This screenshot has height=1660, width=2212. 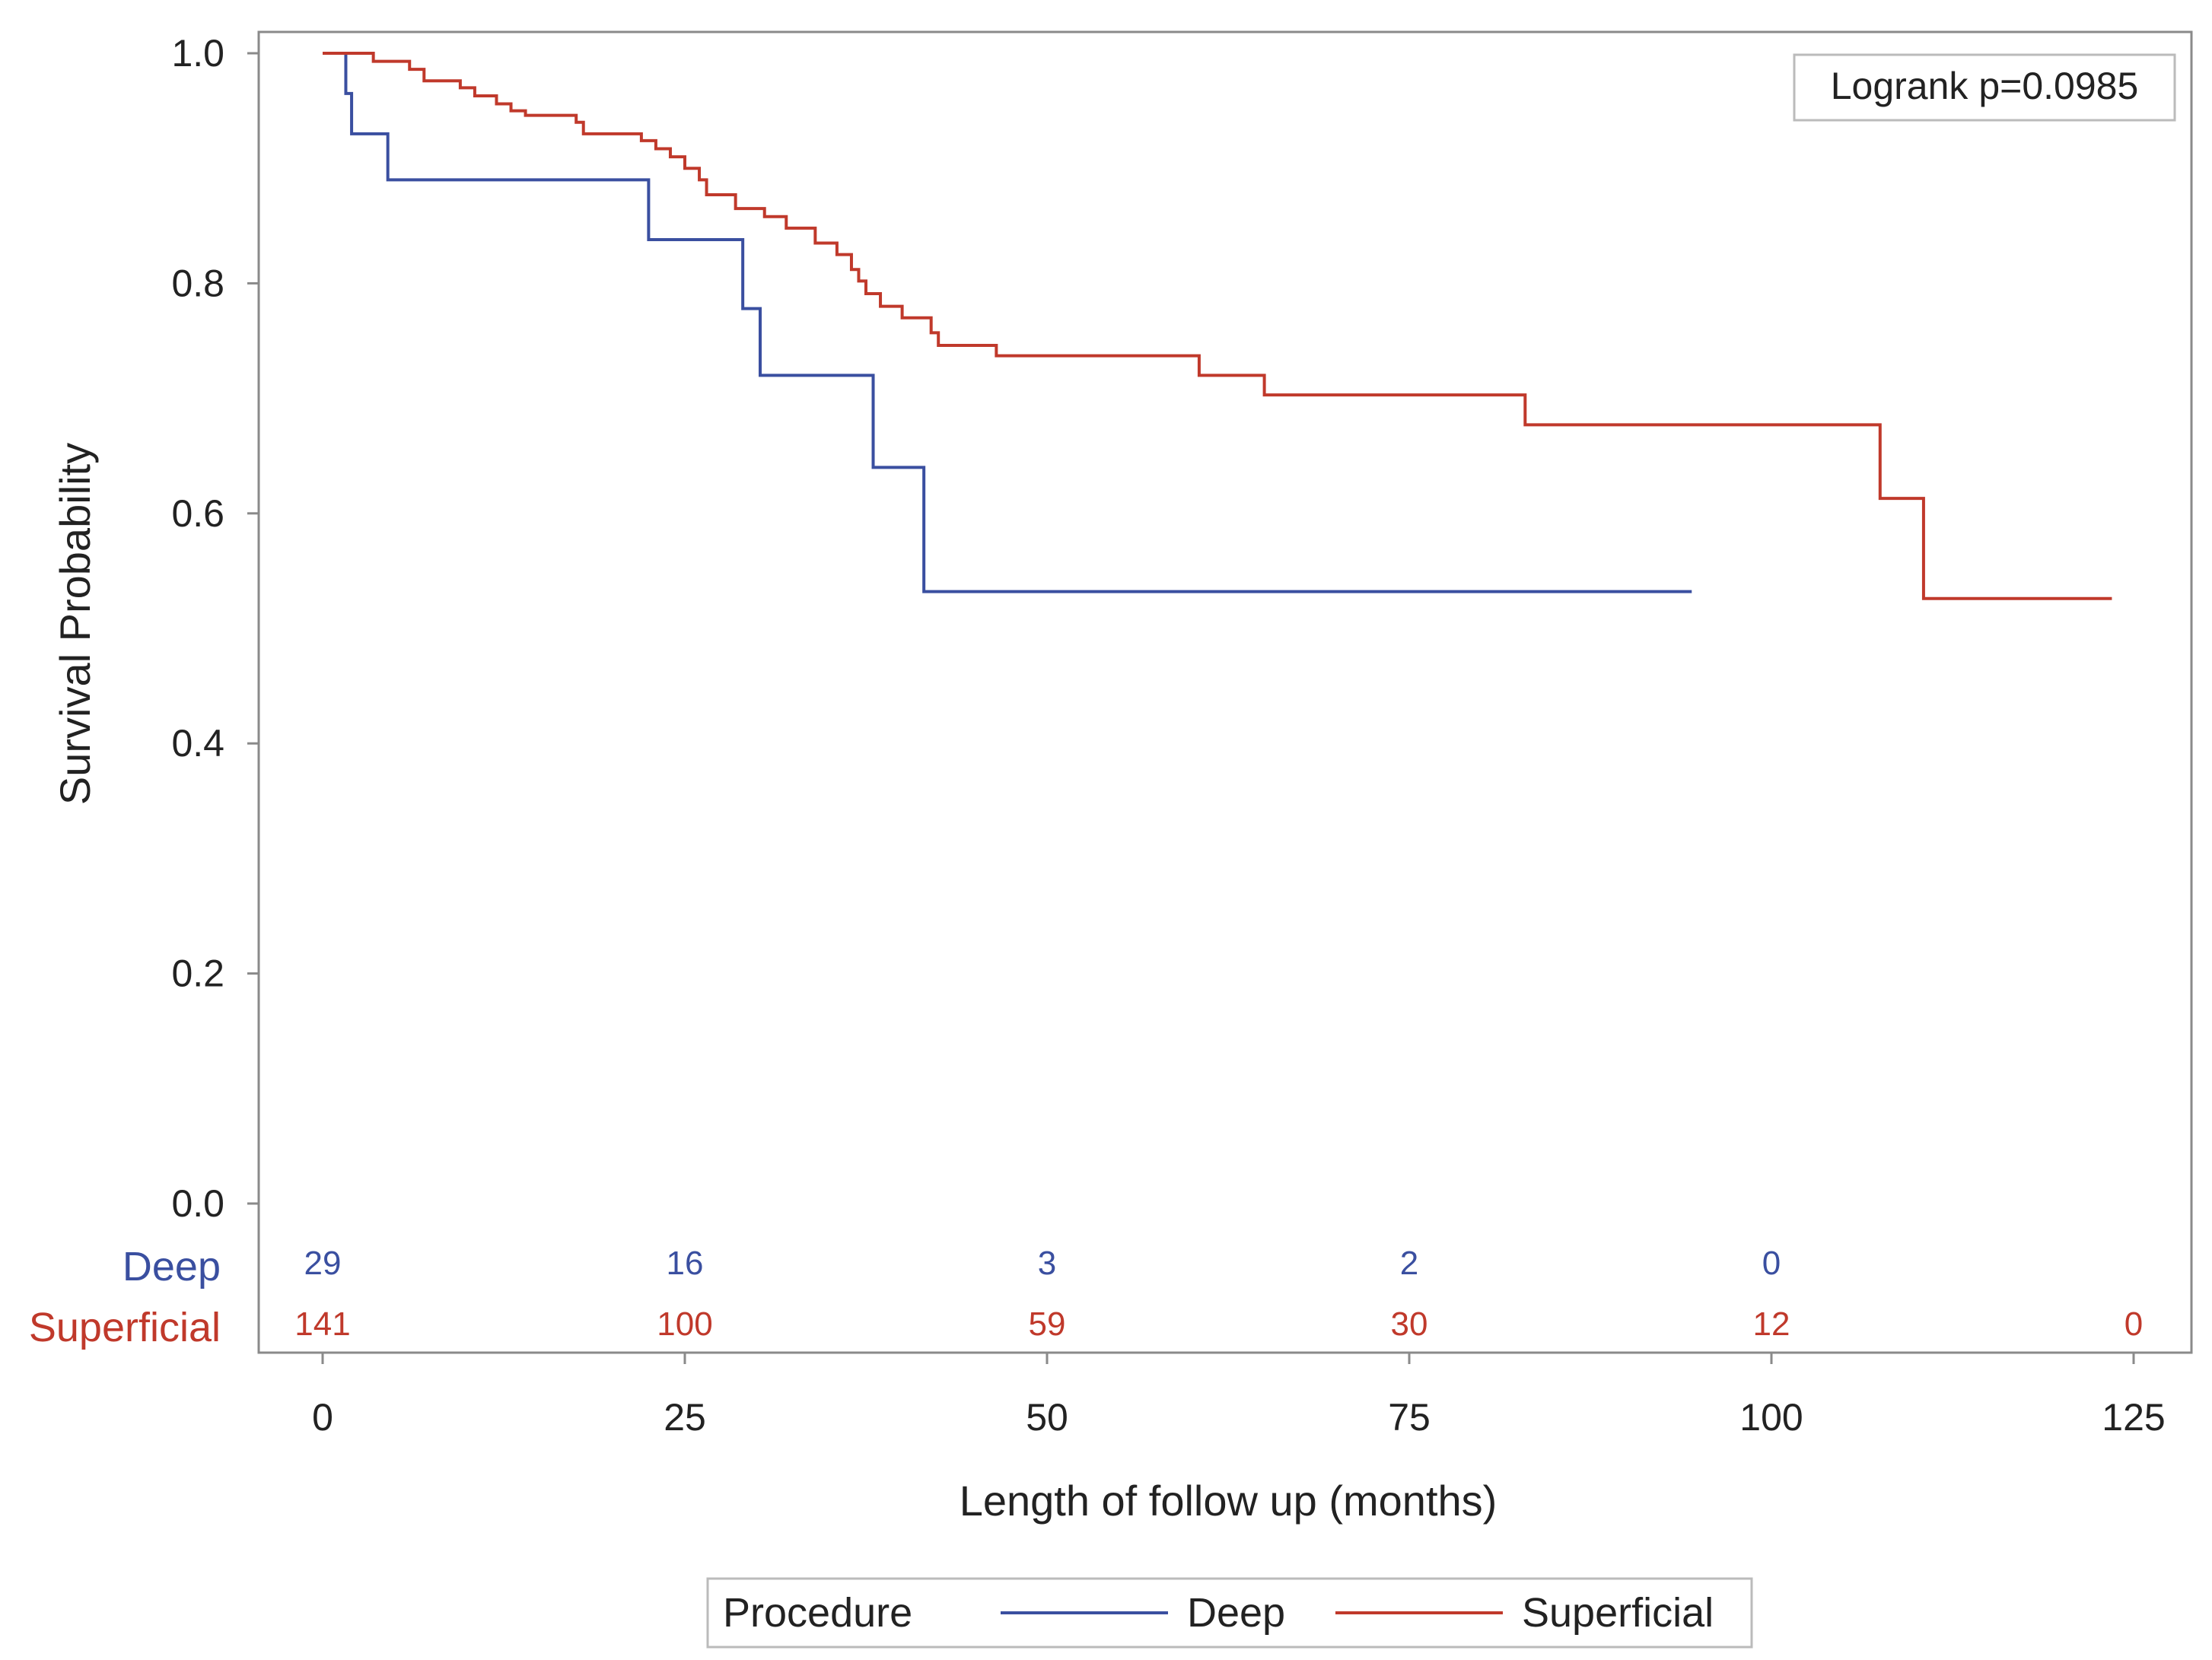 I want to click on risk-count: 29, so click(x=323, y=1263).